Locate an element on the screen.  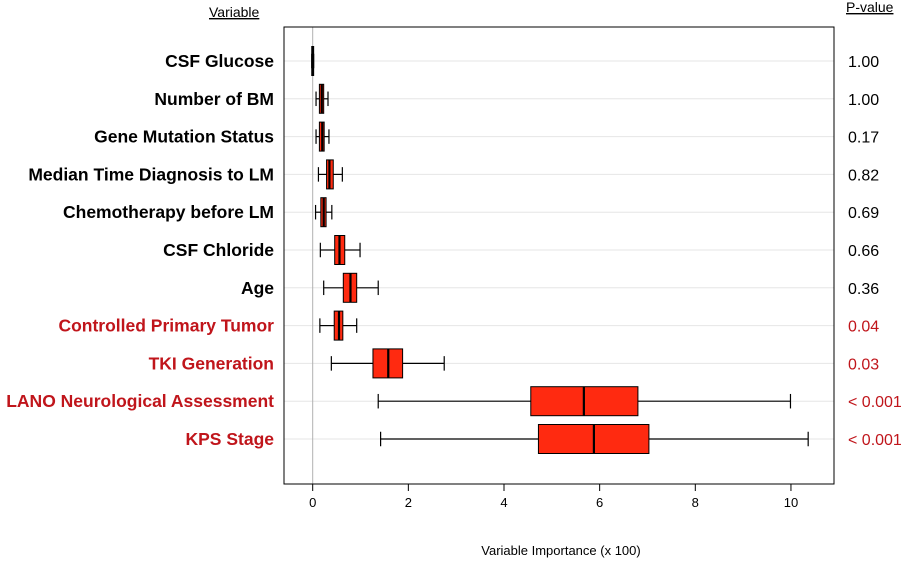
p-value-label: 0.04 is located at coordinates (863, 327).